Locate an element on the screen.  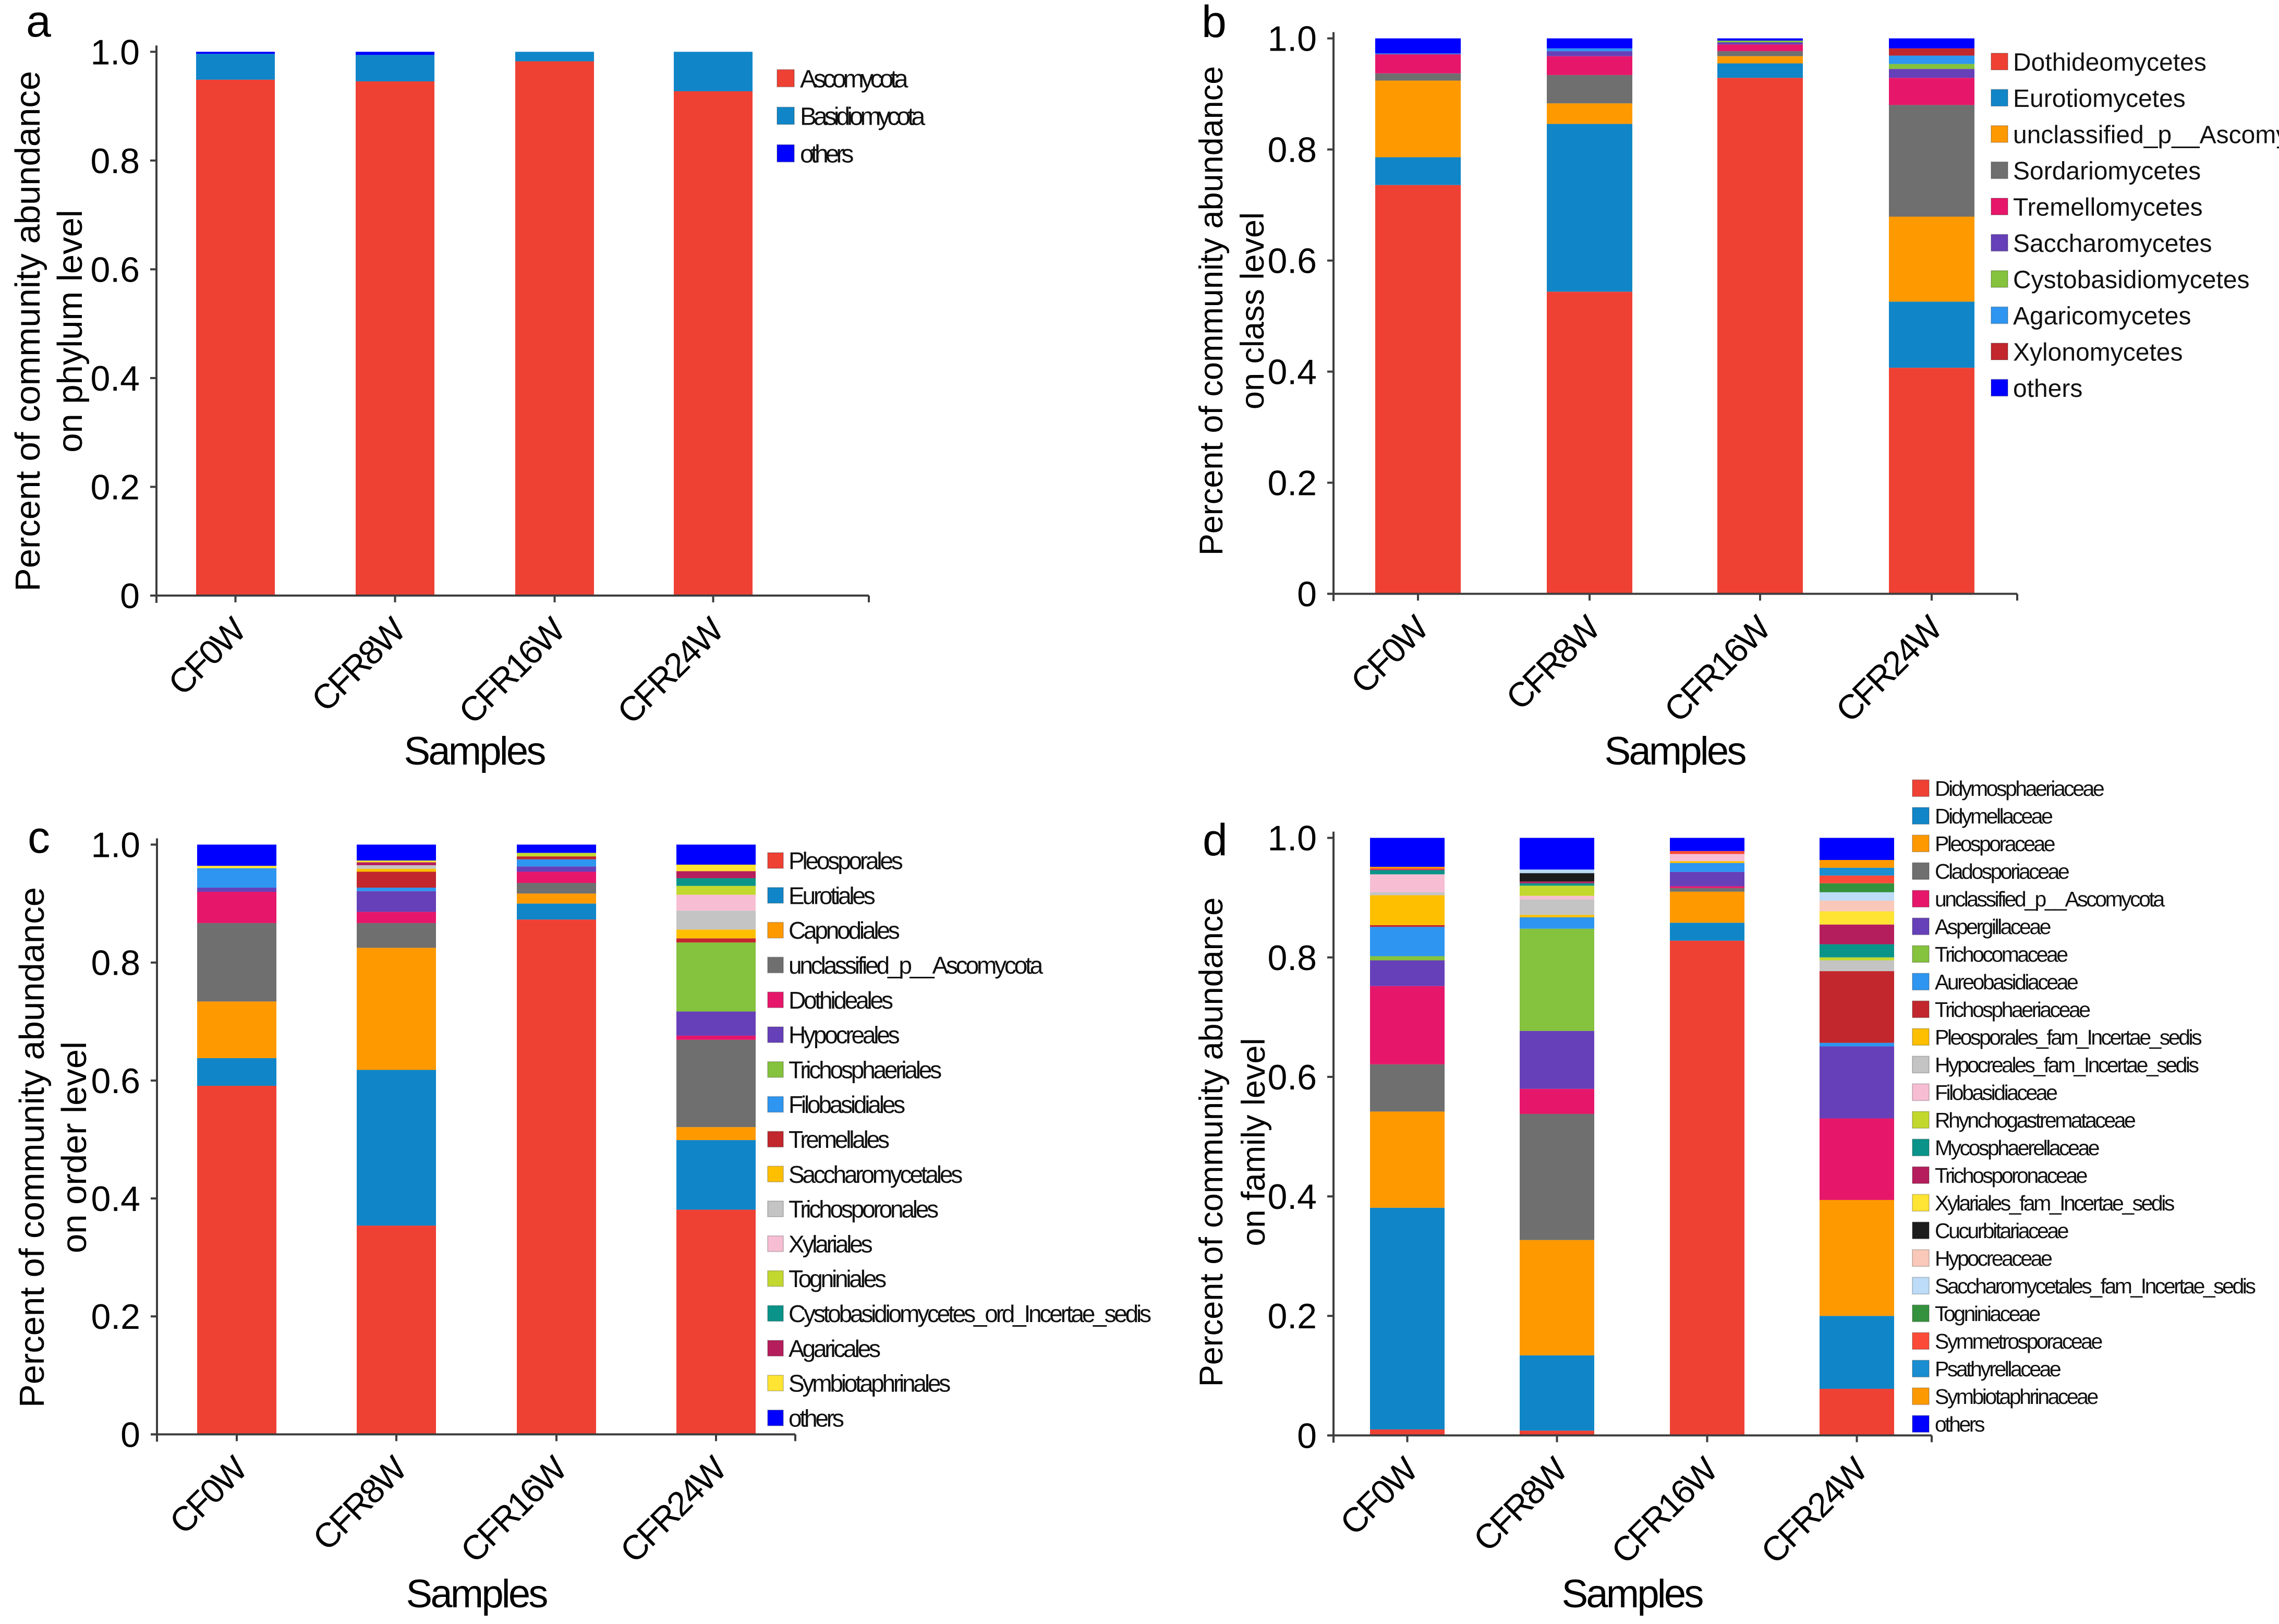
svg-text: Sordariomycetes is located at coordinates (2107, 171).